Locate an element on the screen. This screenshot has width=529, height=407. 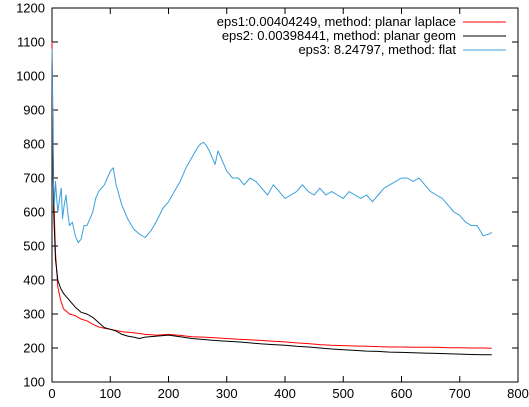
y-tick-label: 800 is located at coordinates (34, 144).